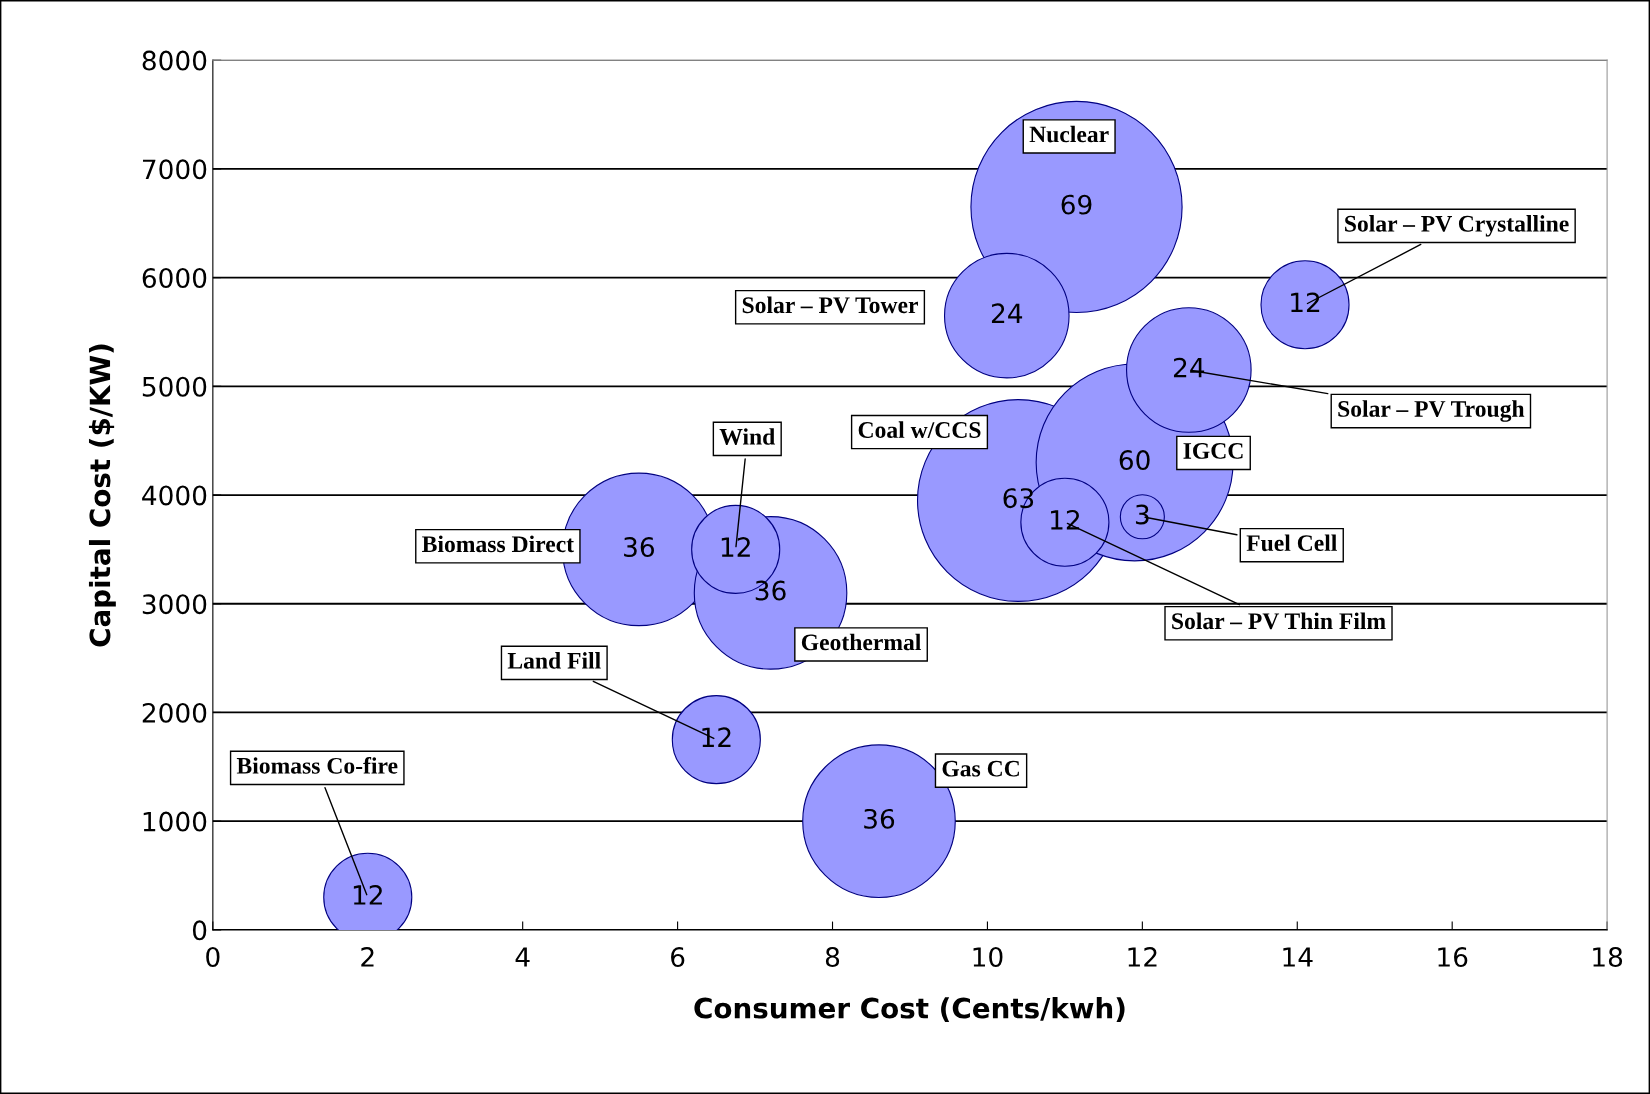  What do you see at coordinates (1076, 204) in the screenshot?
I see `data-label: 69` at bounding box center [1076, 204].